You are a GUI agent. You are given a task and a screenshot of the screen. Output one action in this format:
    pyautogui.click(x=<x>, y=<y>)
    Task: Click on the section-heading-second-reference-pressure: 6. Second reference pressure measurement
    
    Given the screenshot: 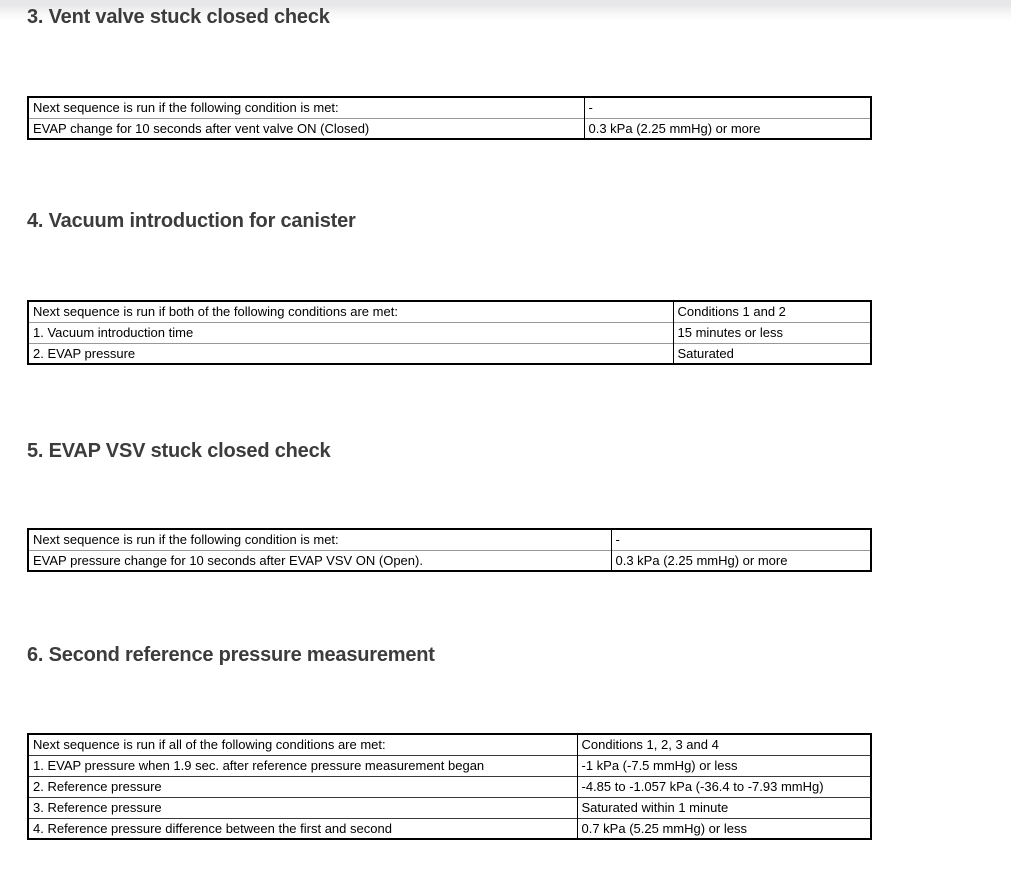 What is the action you would take?
    pyautogui.click(x=231, y=655)
    